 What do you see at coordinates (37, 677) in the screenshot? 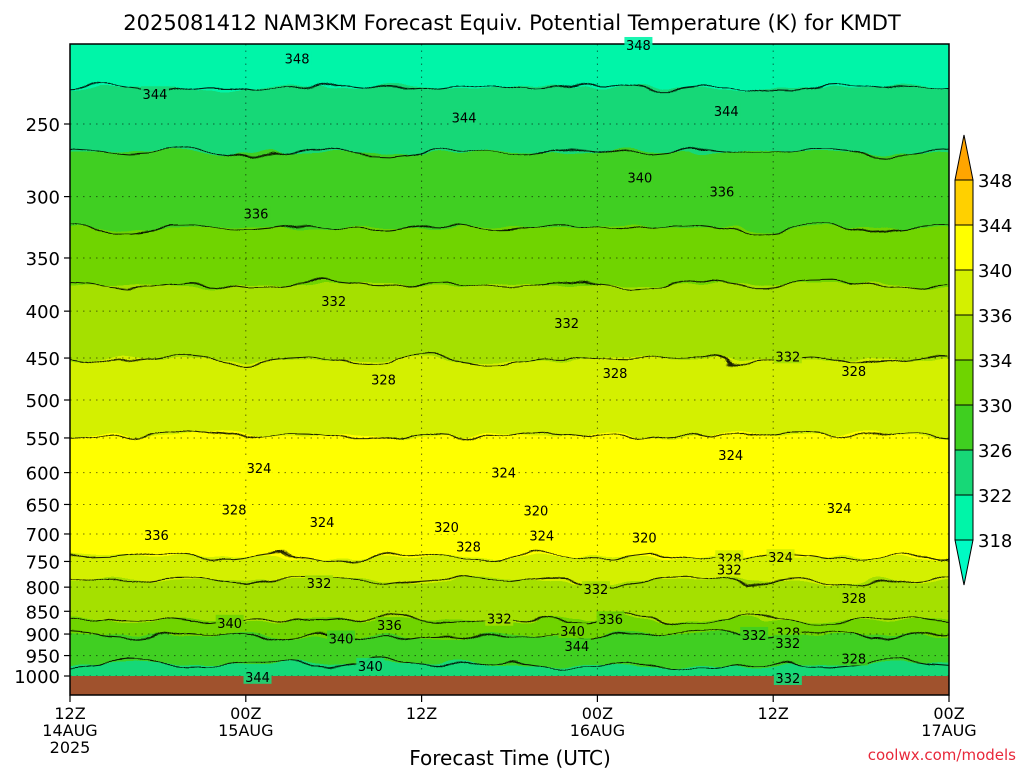
I see `y-tick-label: 1000` at bounding box center [37, 677].